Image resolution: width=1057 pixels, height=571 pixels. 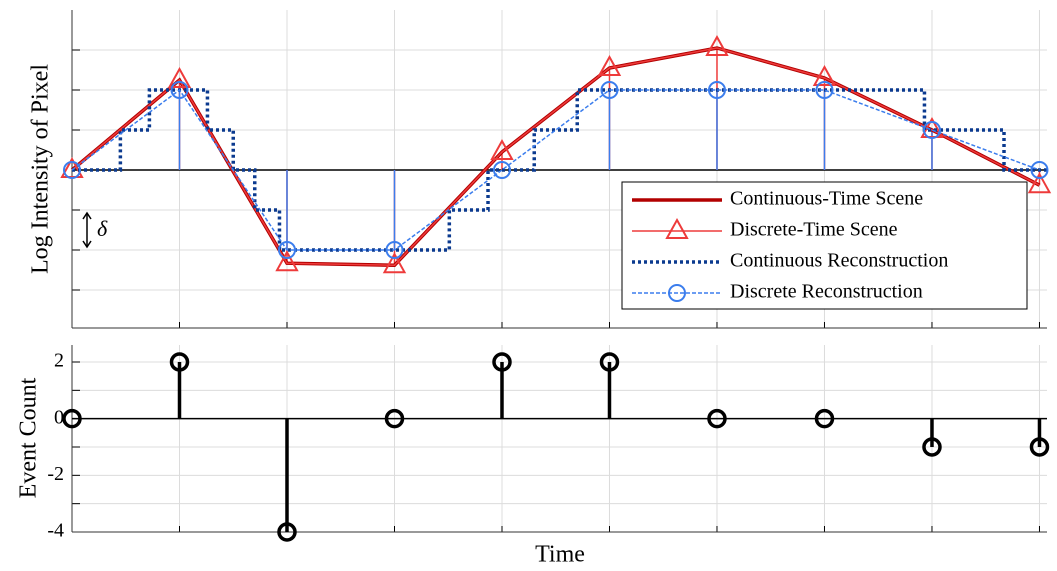 I want to click on y-tick-label: 0, so click(x=59, y=417).